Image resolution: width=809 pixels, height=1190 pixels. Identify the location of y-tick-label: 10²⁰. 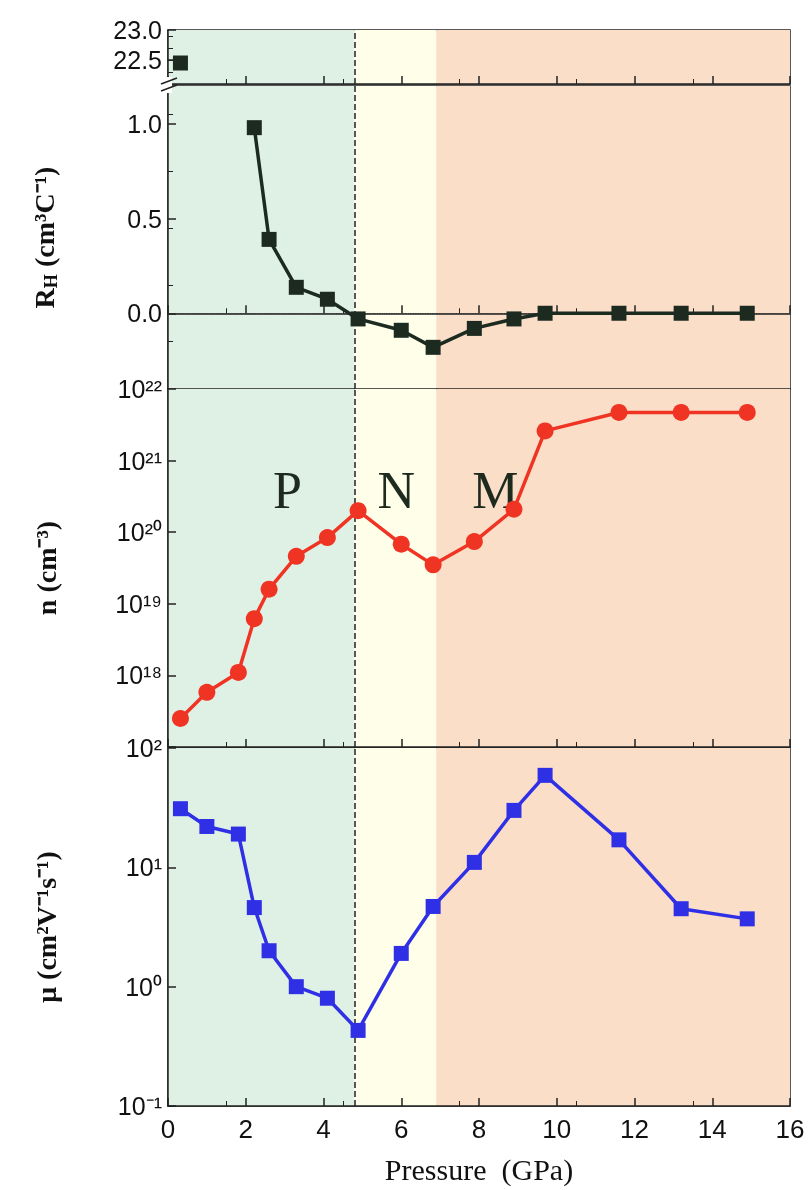
(139, 532).